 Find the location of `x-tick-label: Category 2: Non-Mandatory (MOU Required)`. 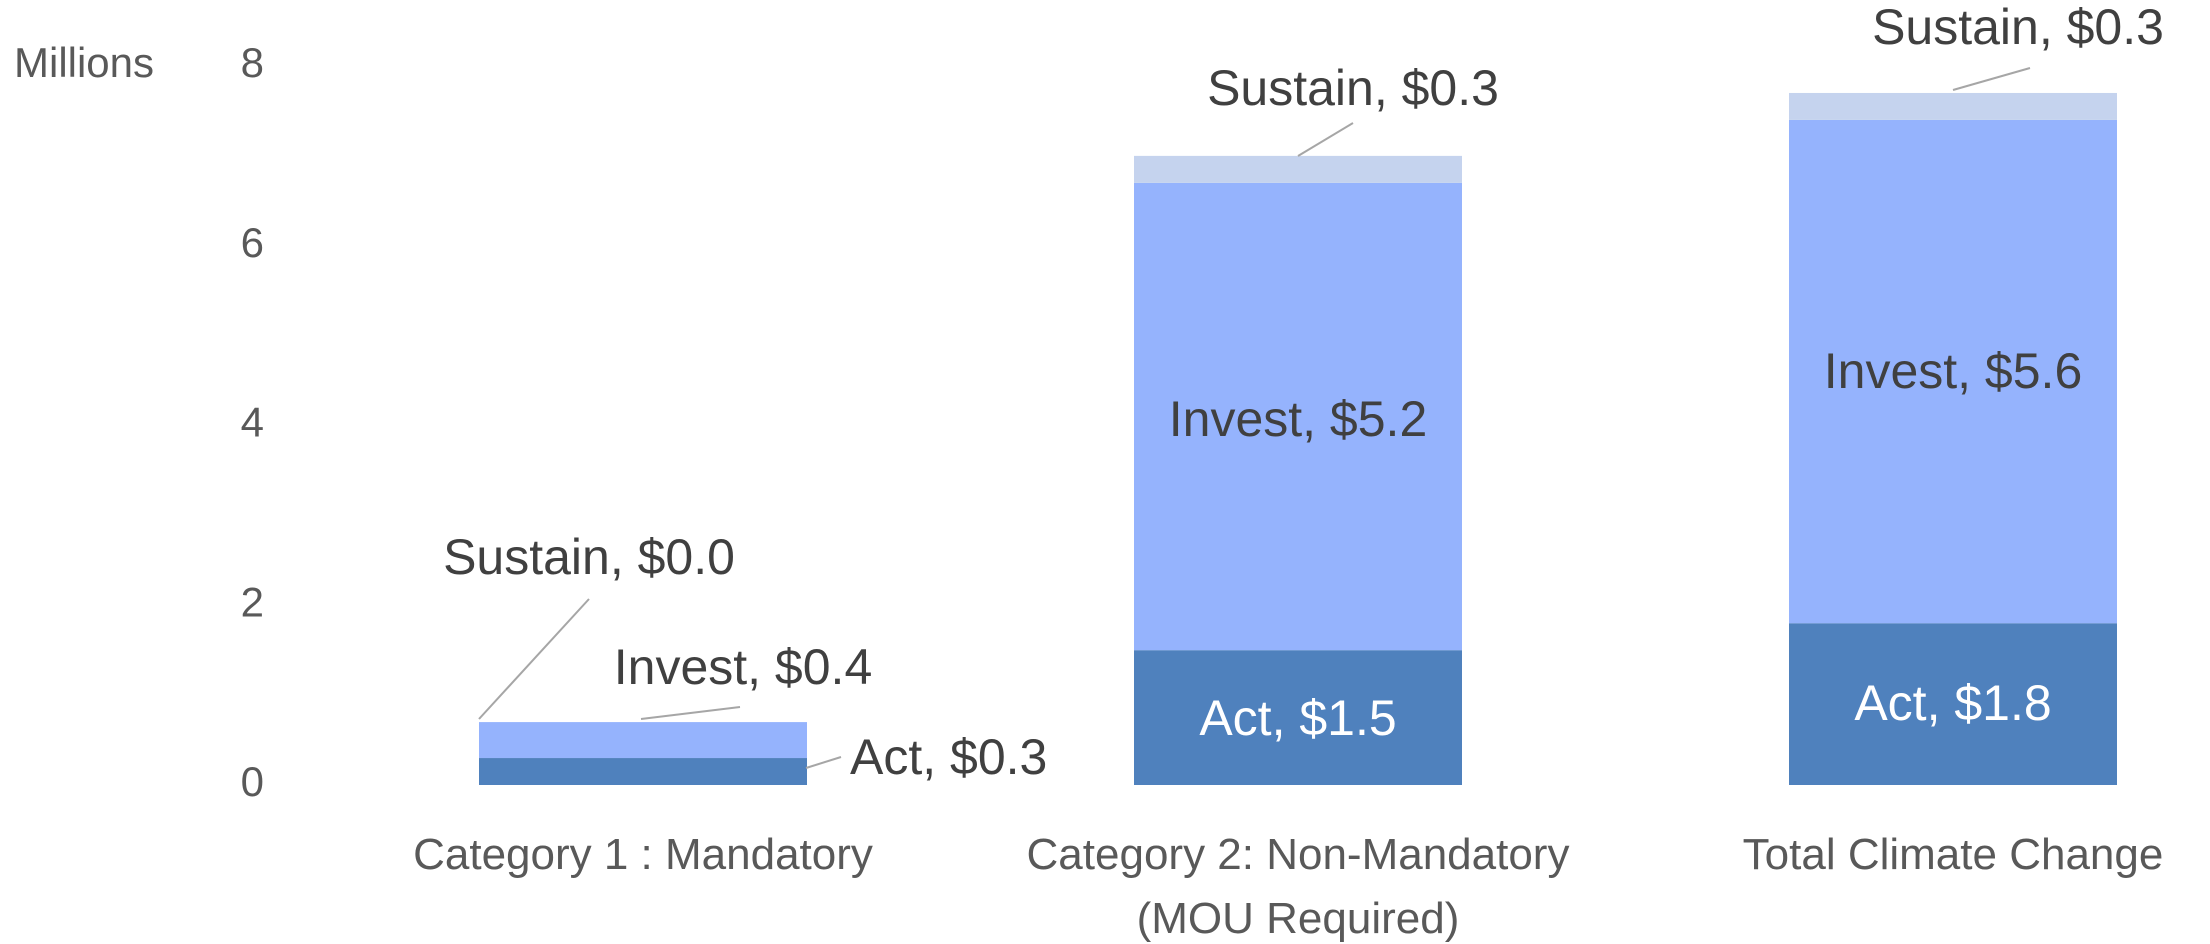

x-tick-label: Category 2: Non-Mandatory (MOU Required) is located at coordinates (1298, 886).